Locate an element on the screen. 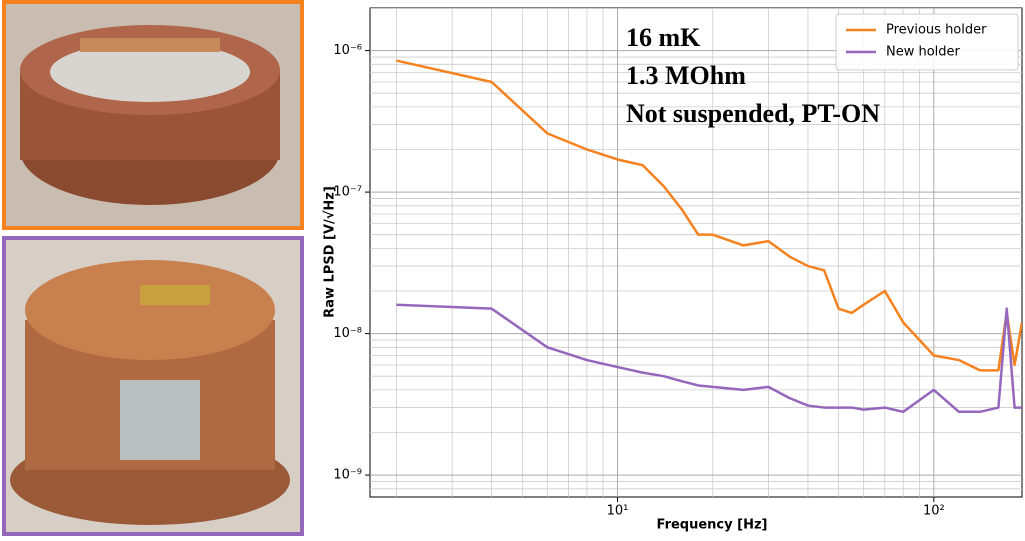 The width and height of the screenshot is (1025, 541). y-tick-label: 10⁻⁸ is located at coordinates (347, 333).